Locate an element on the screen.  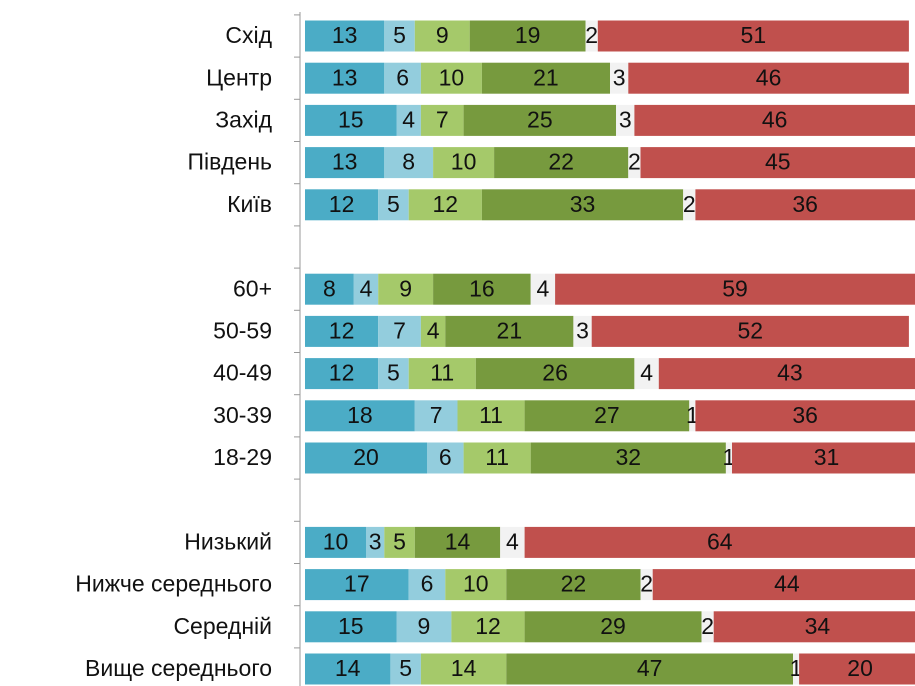
data-label: 2 is located at coordinates (591, 35).